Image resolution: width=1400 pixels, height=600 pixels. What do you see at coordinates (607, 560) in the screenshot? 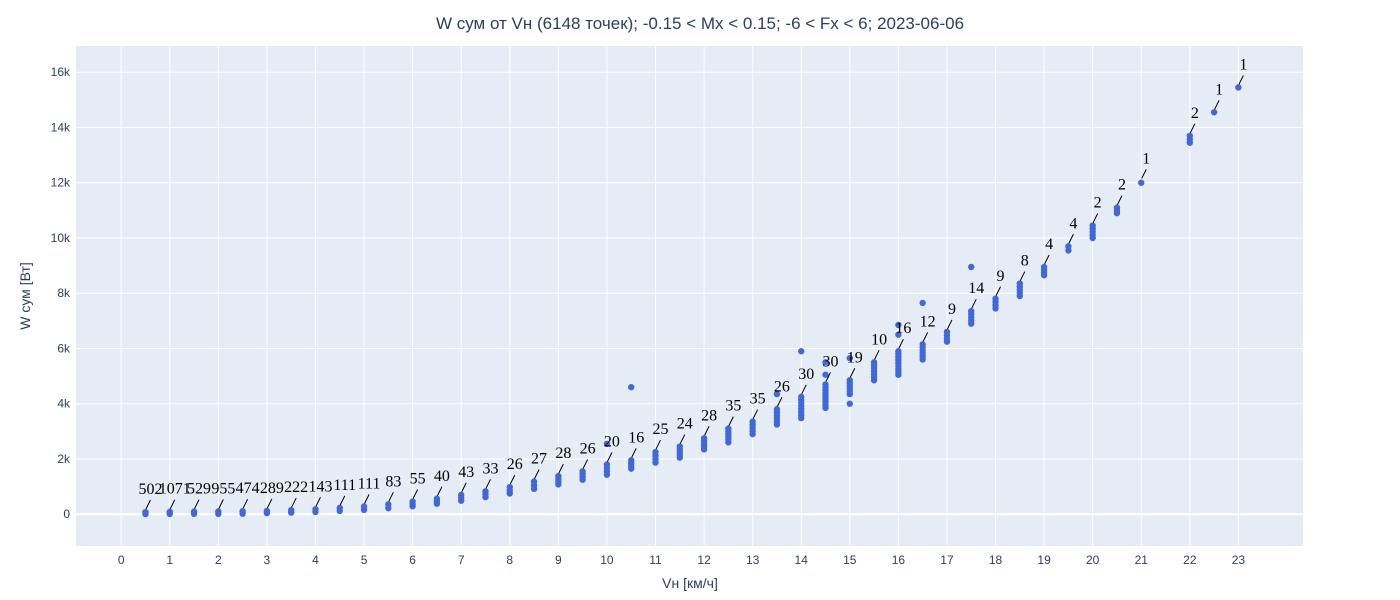
I see `x-tick-label: 10` at bounding box center [607, 560].